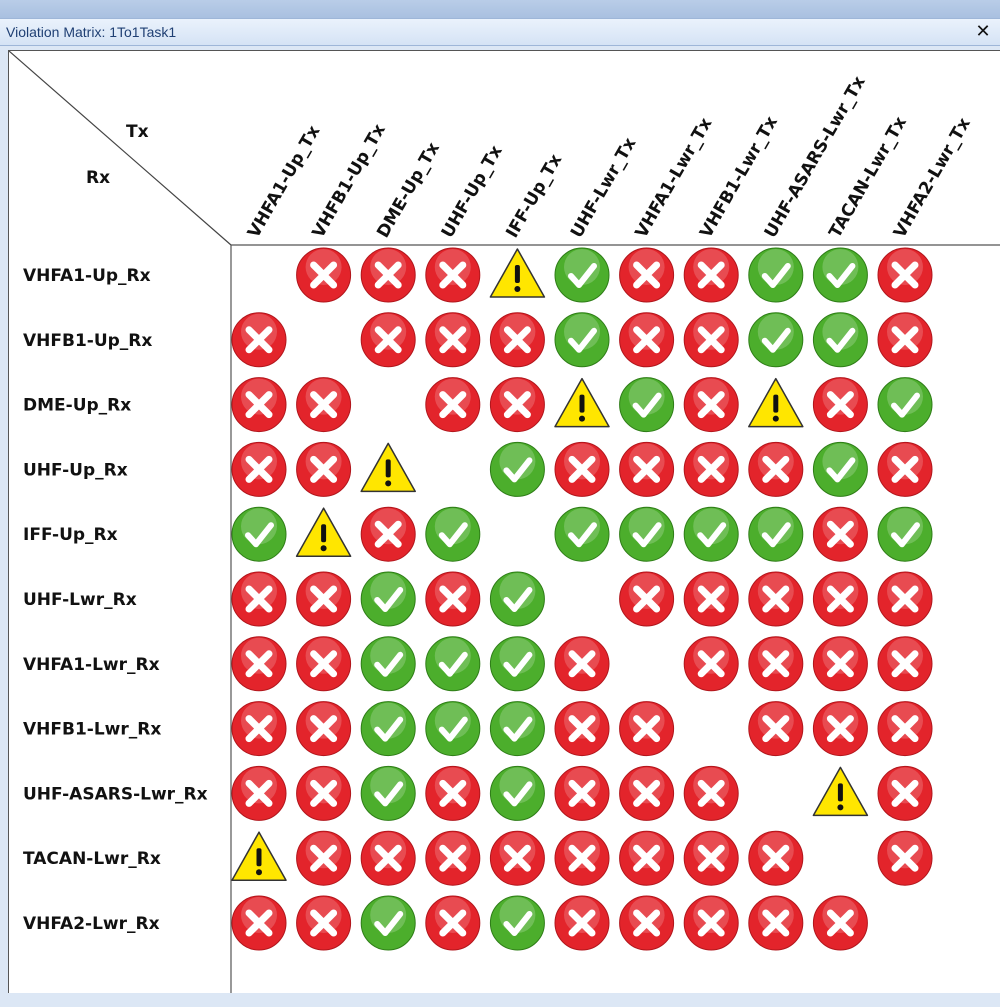 The width and height of the screenshot is (1000, 1007). What do you see at coordinates (472, 191) in the screenshot?
I see `column-header: UHF-Up_Tx` at bounding box center [472, 191].